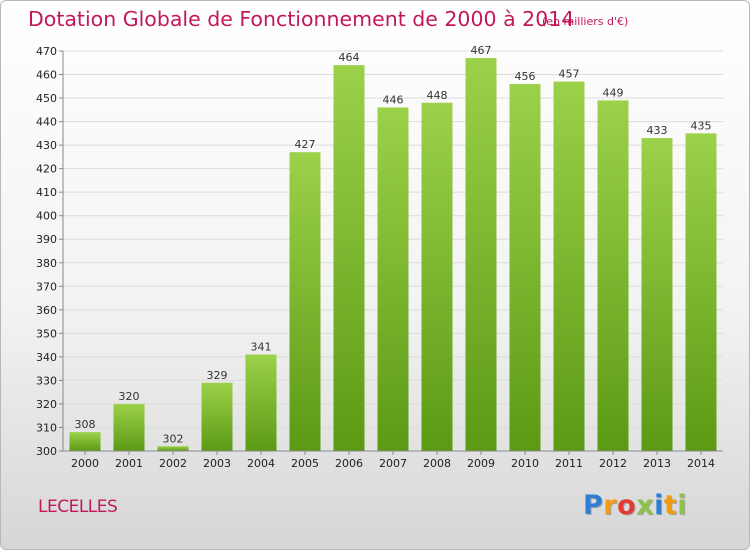 The height and width of the screenshot is (550, 750). I want to click on data-label: 446, so click(393, 99).